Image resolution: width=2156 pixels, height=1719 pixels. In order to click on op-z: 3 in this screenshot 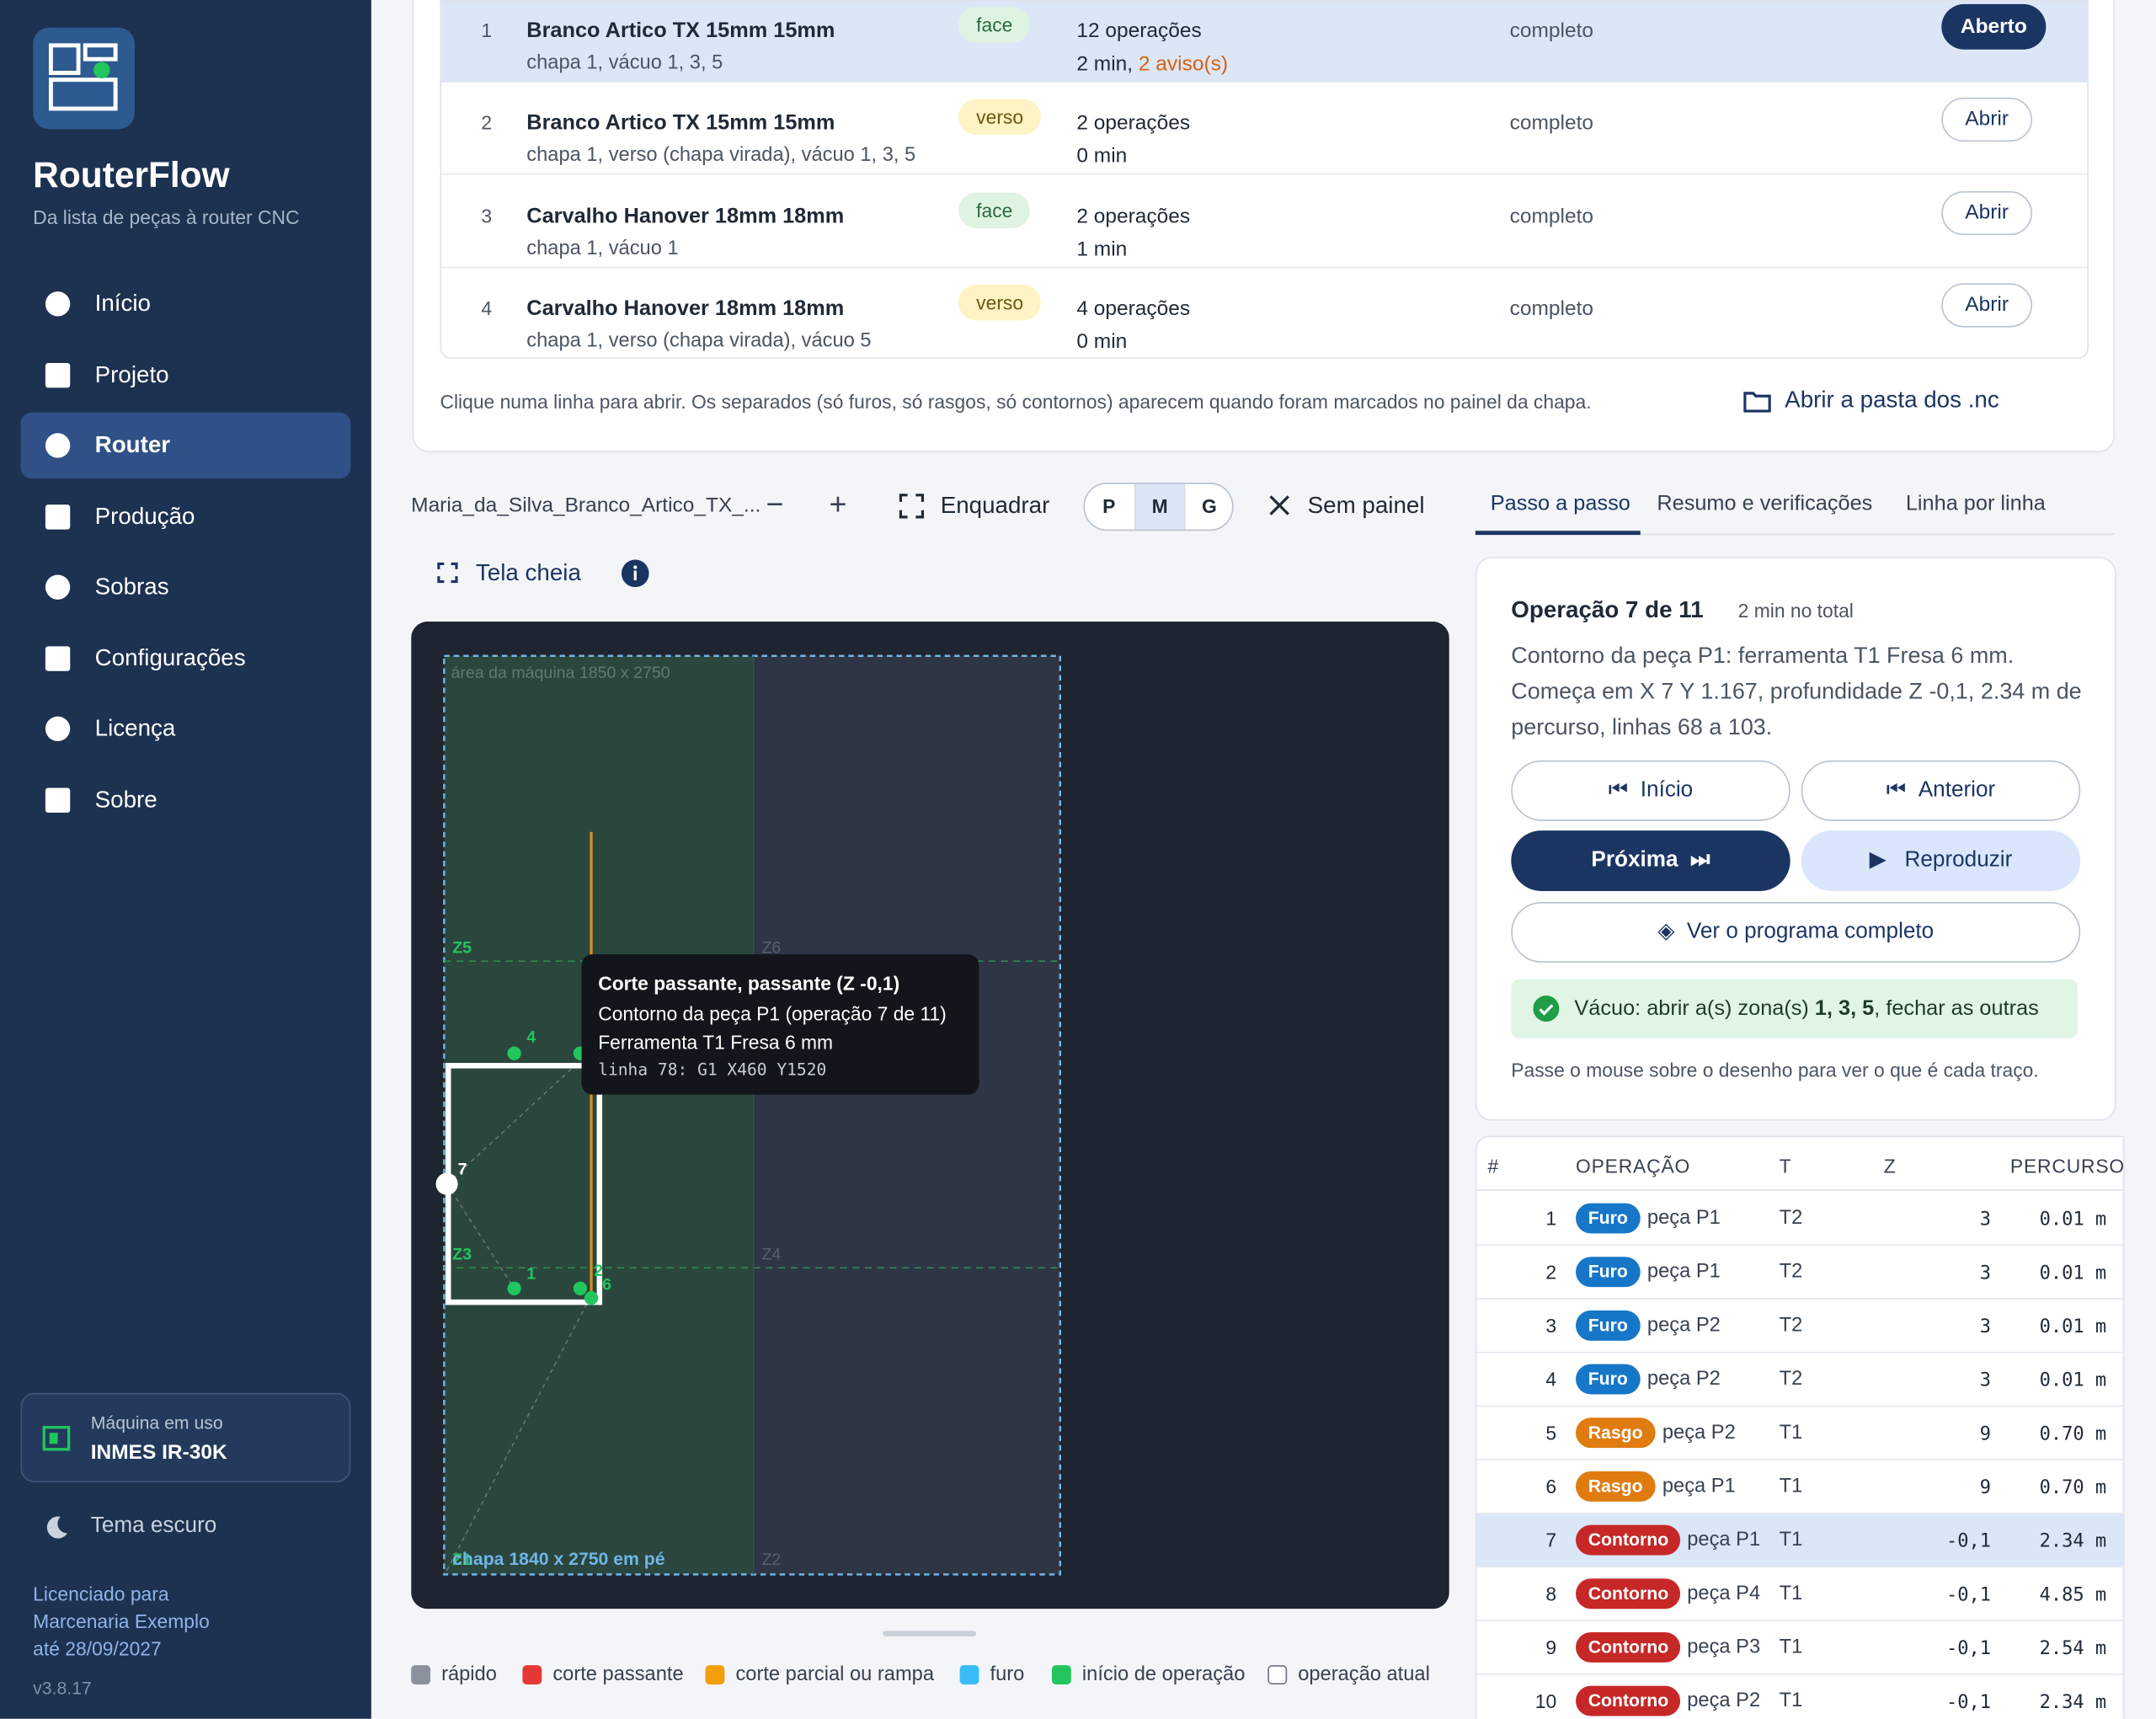, I will do `click(1985, 1327)`.